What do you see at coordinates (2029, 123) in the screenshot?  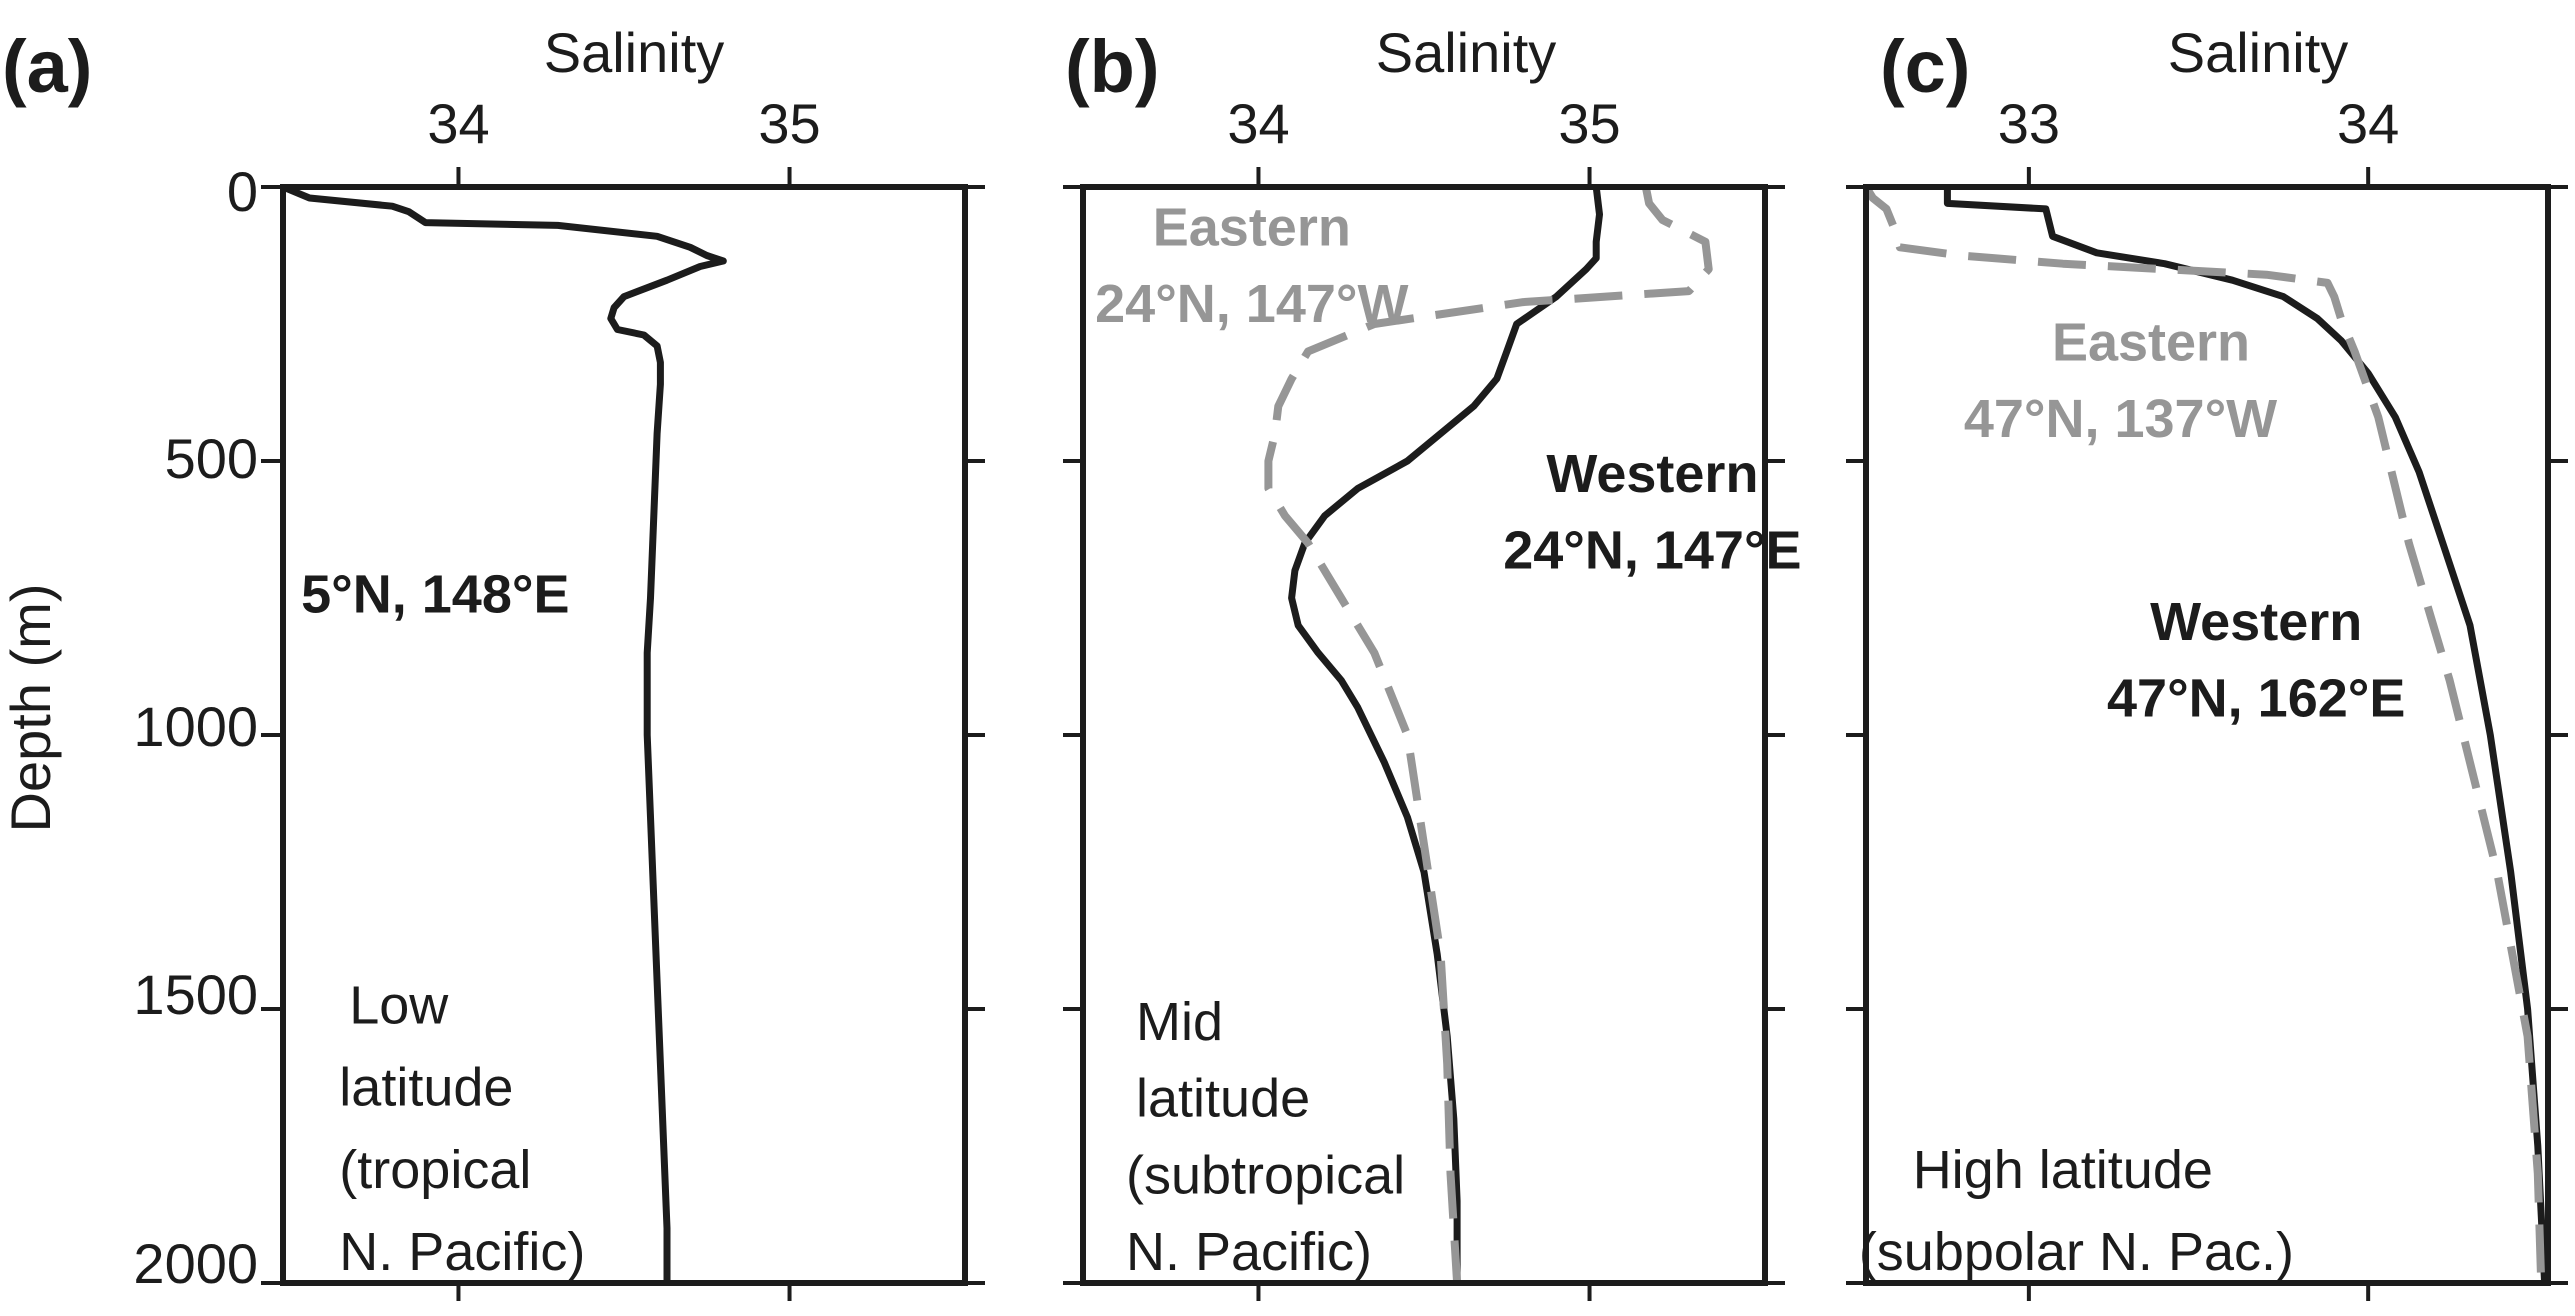 I see `x-tick-label: 33` at bounding box center [2029, 123].